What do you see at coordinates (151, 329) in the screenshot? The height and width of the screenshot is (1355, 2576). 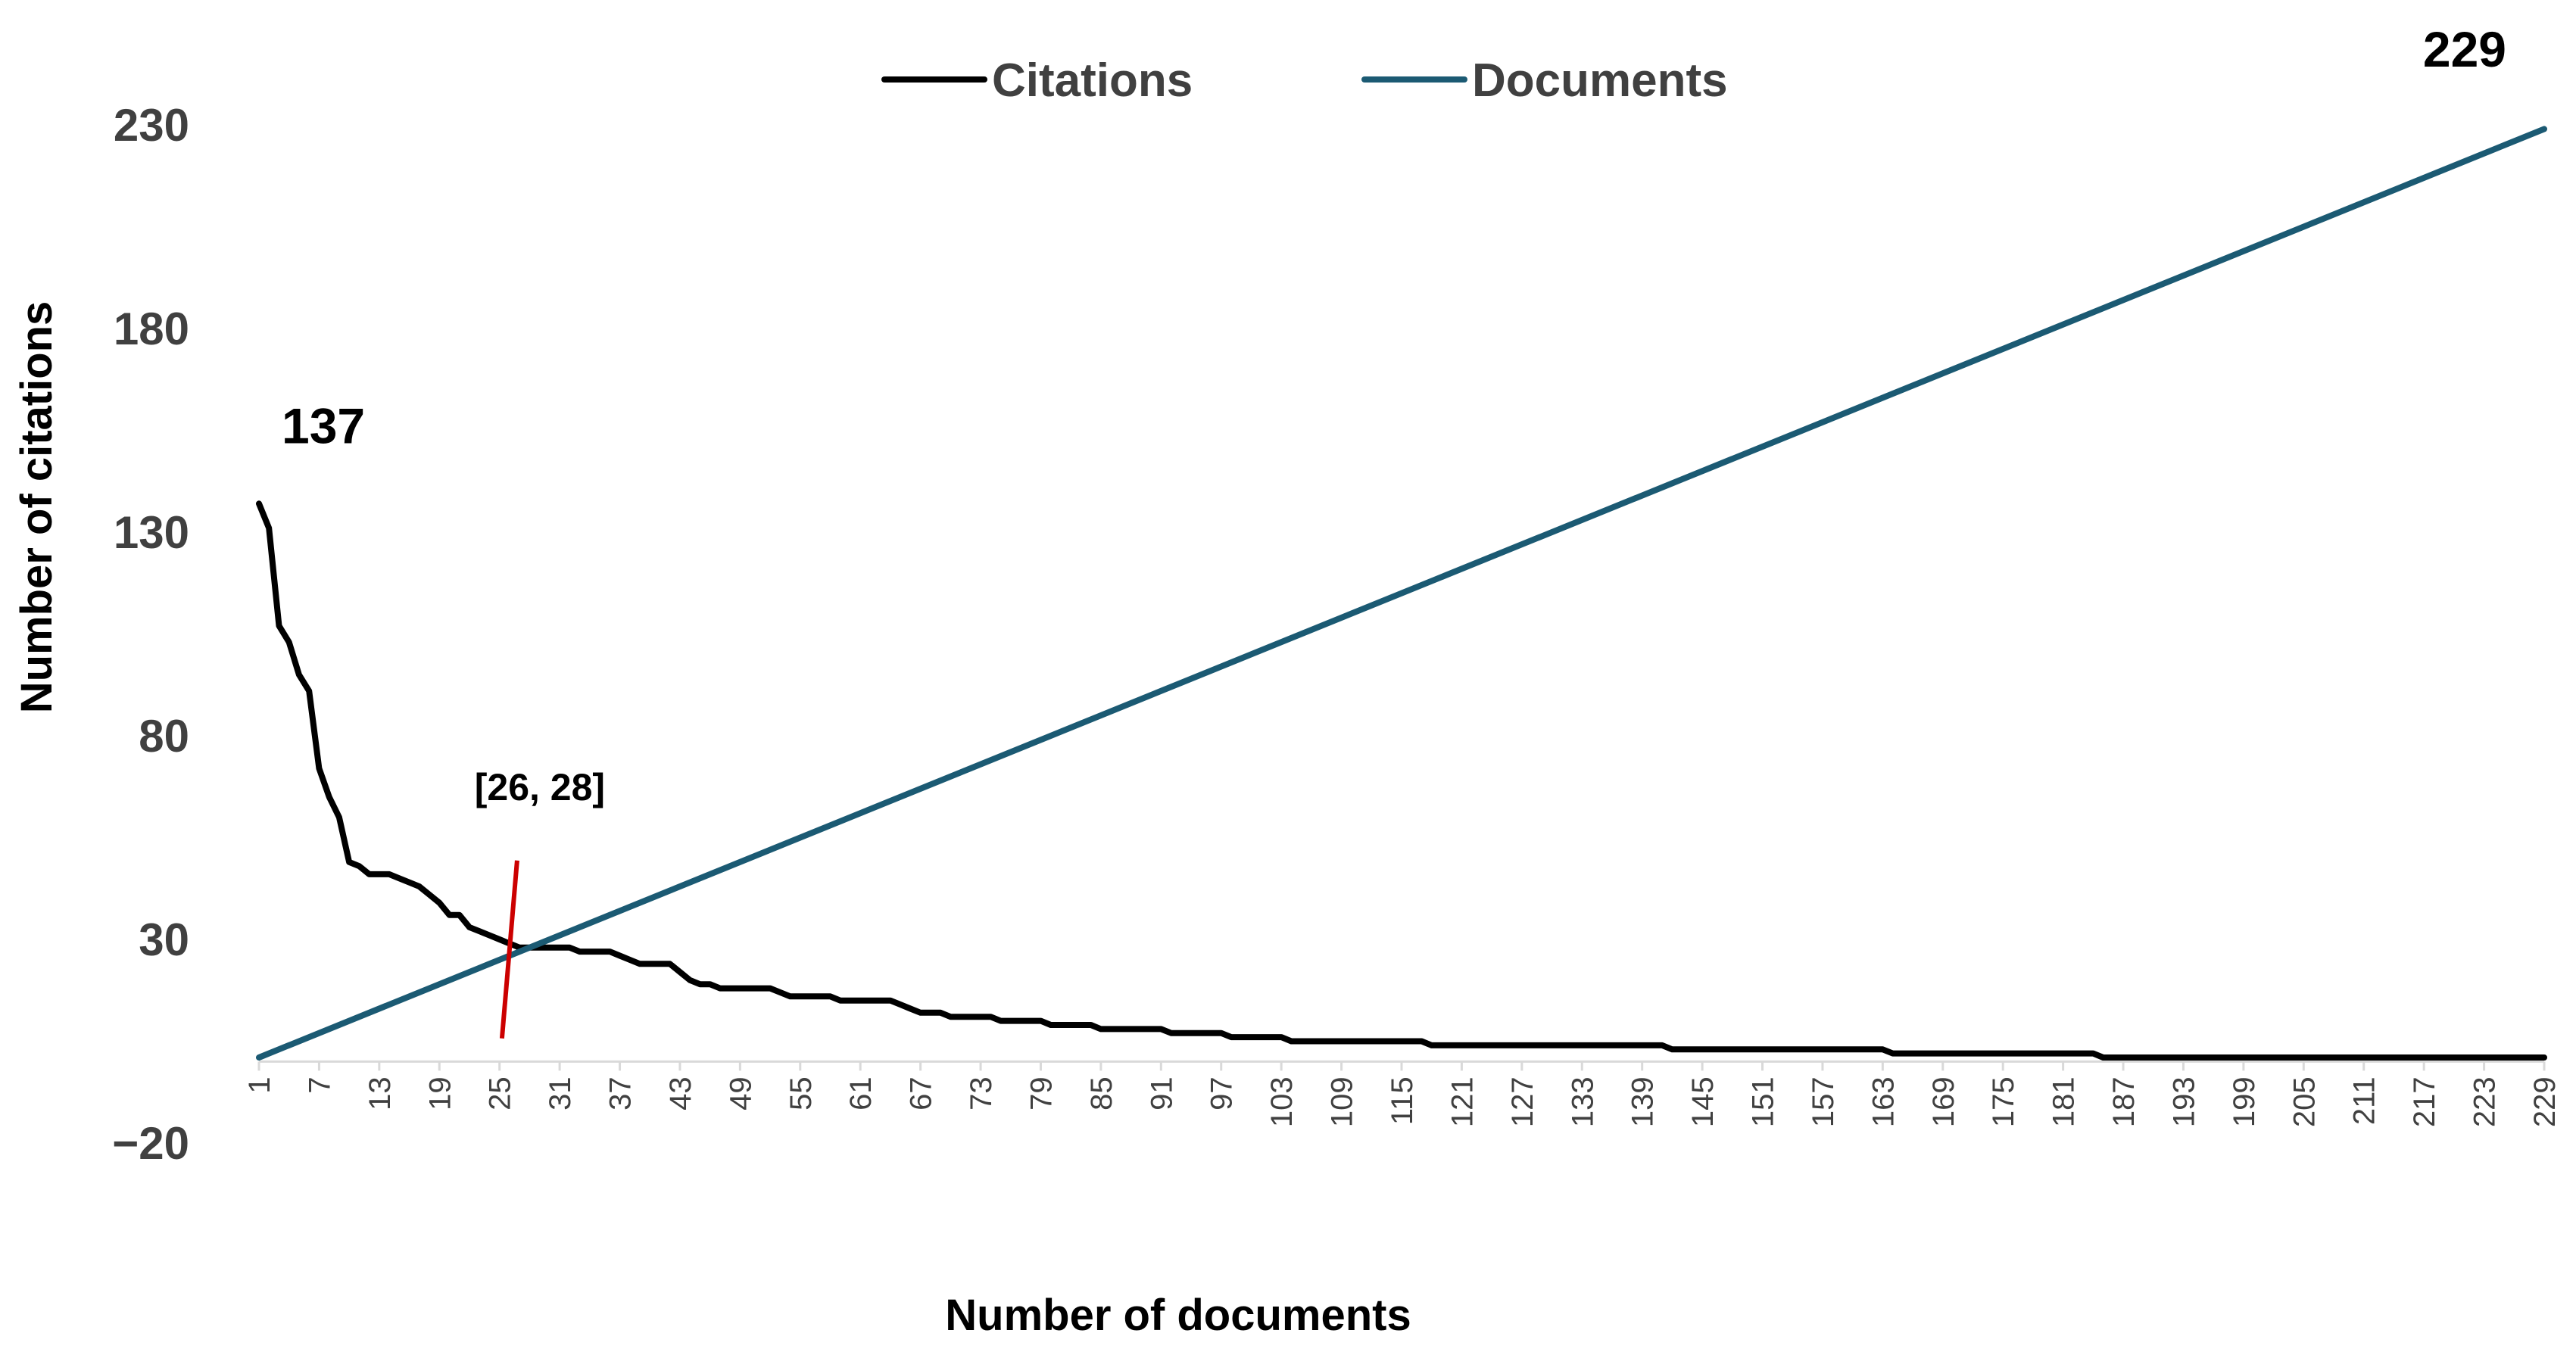 I see `y-tick-label-180: 180` at bounding box center [151, 329].